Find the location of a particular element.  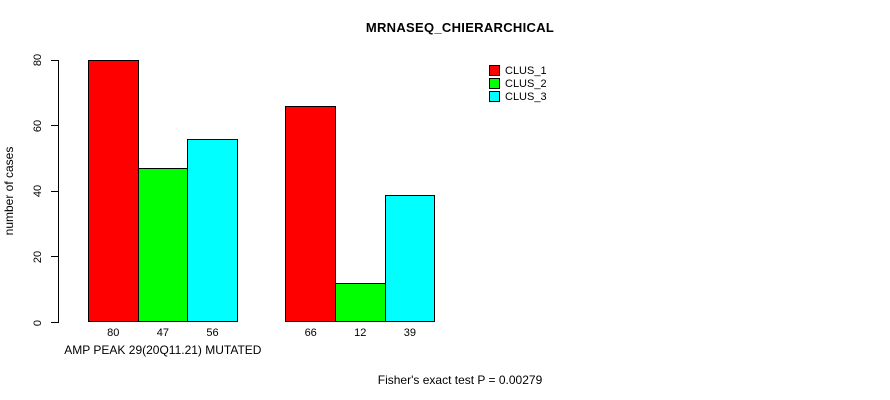

y-tick-label: 40 is located at coordinates (38, 191).